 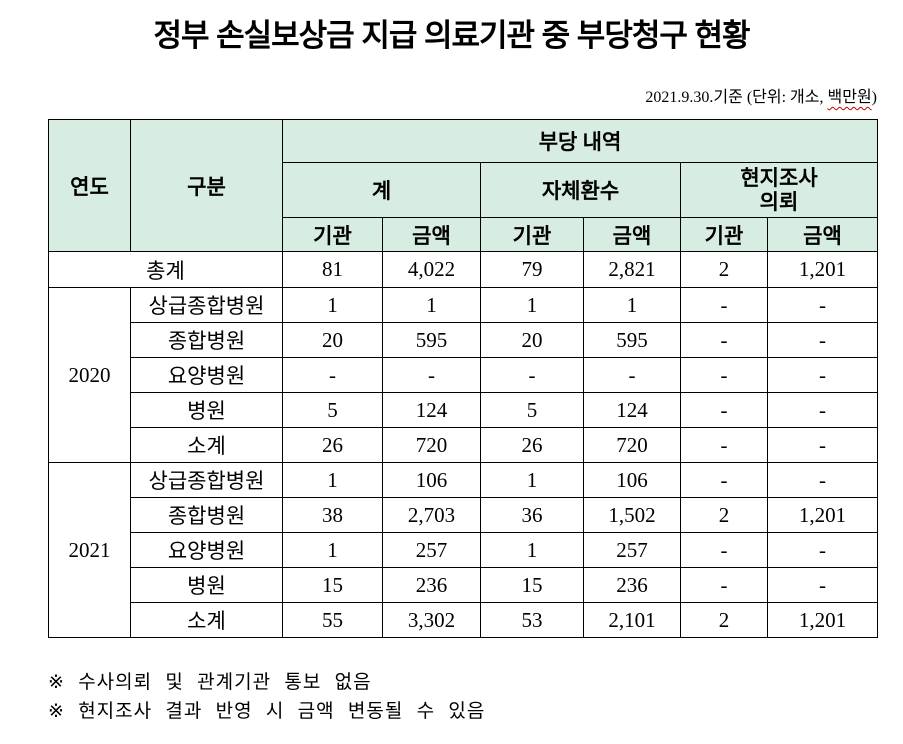 I want to click on header-year: 연도, so click(x=89, y=185).